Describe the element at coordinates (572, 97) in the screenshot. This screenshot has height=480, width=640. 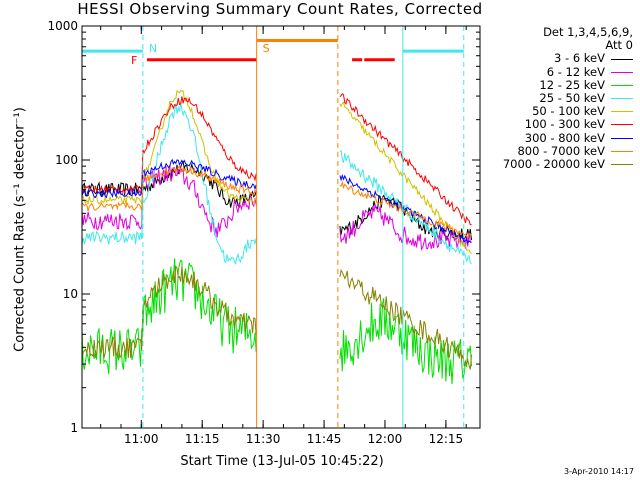
I see `legend-entry-label: 25 - 50 keV` at that location.